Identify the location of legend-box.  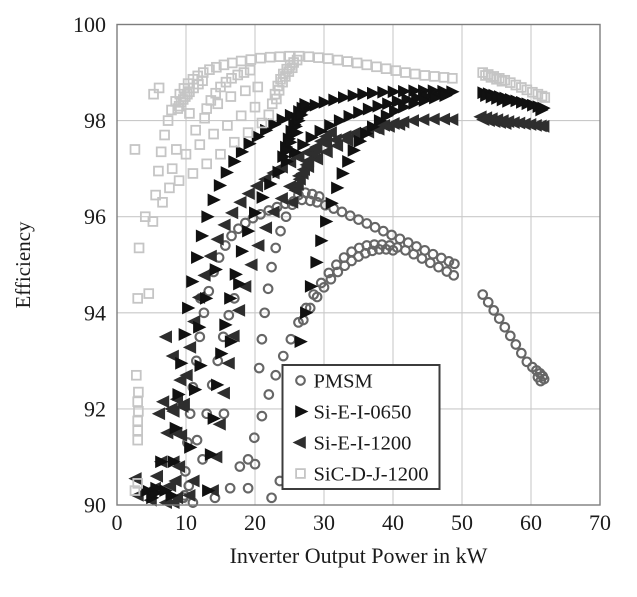
(361, 427).